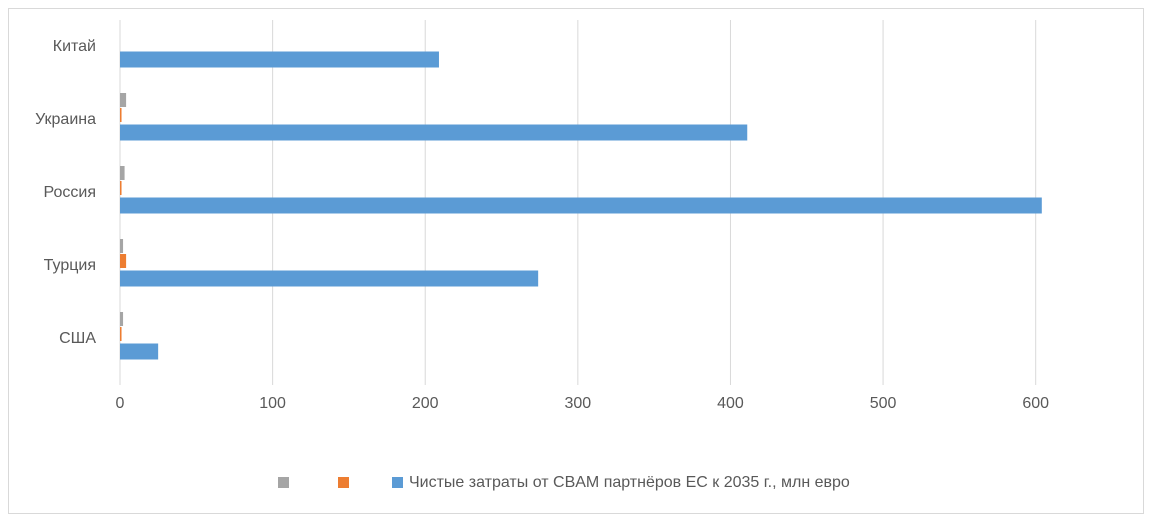 The image size is (1152, 522). I want to click on y-tick-label: Китай, so click(74, 46).